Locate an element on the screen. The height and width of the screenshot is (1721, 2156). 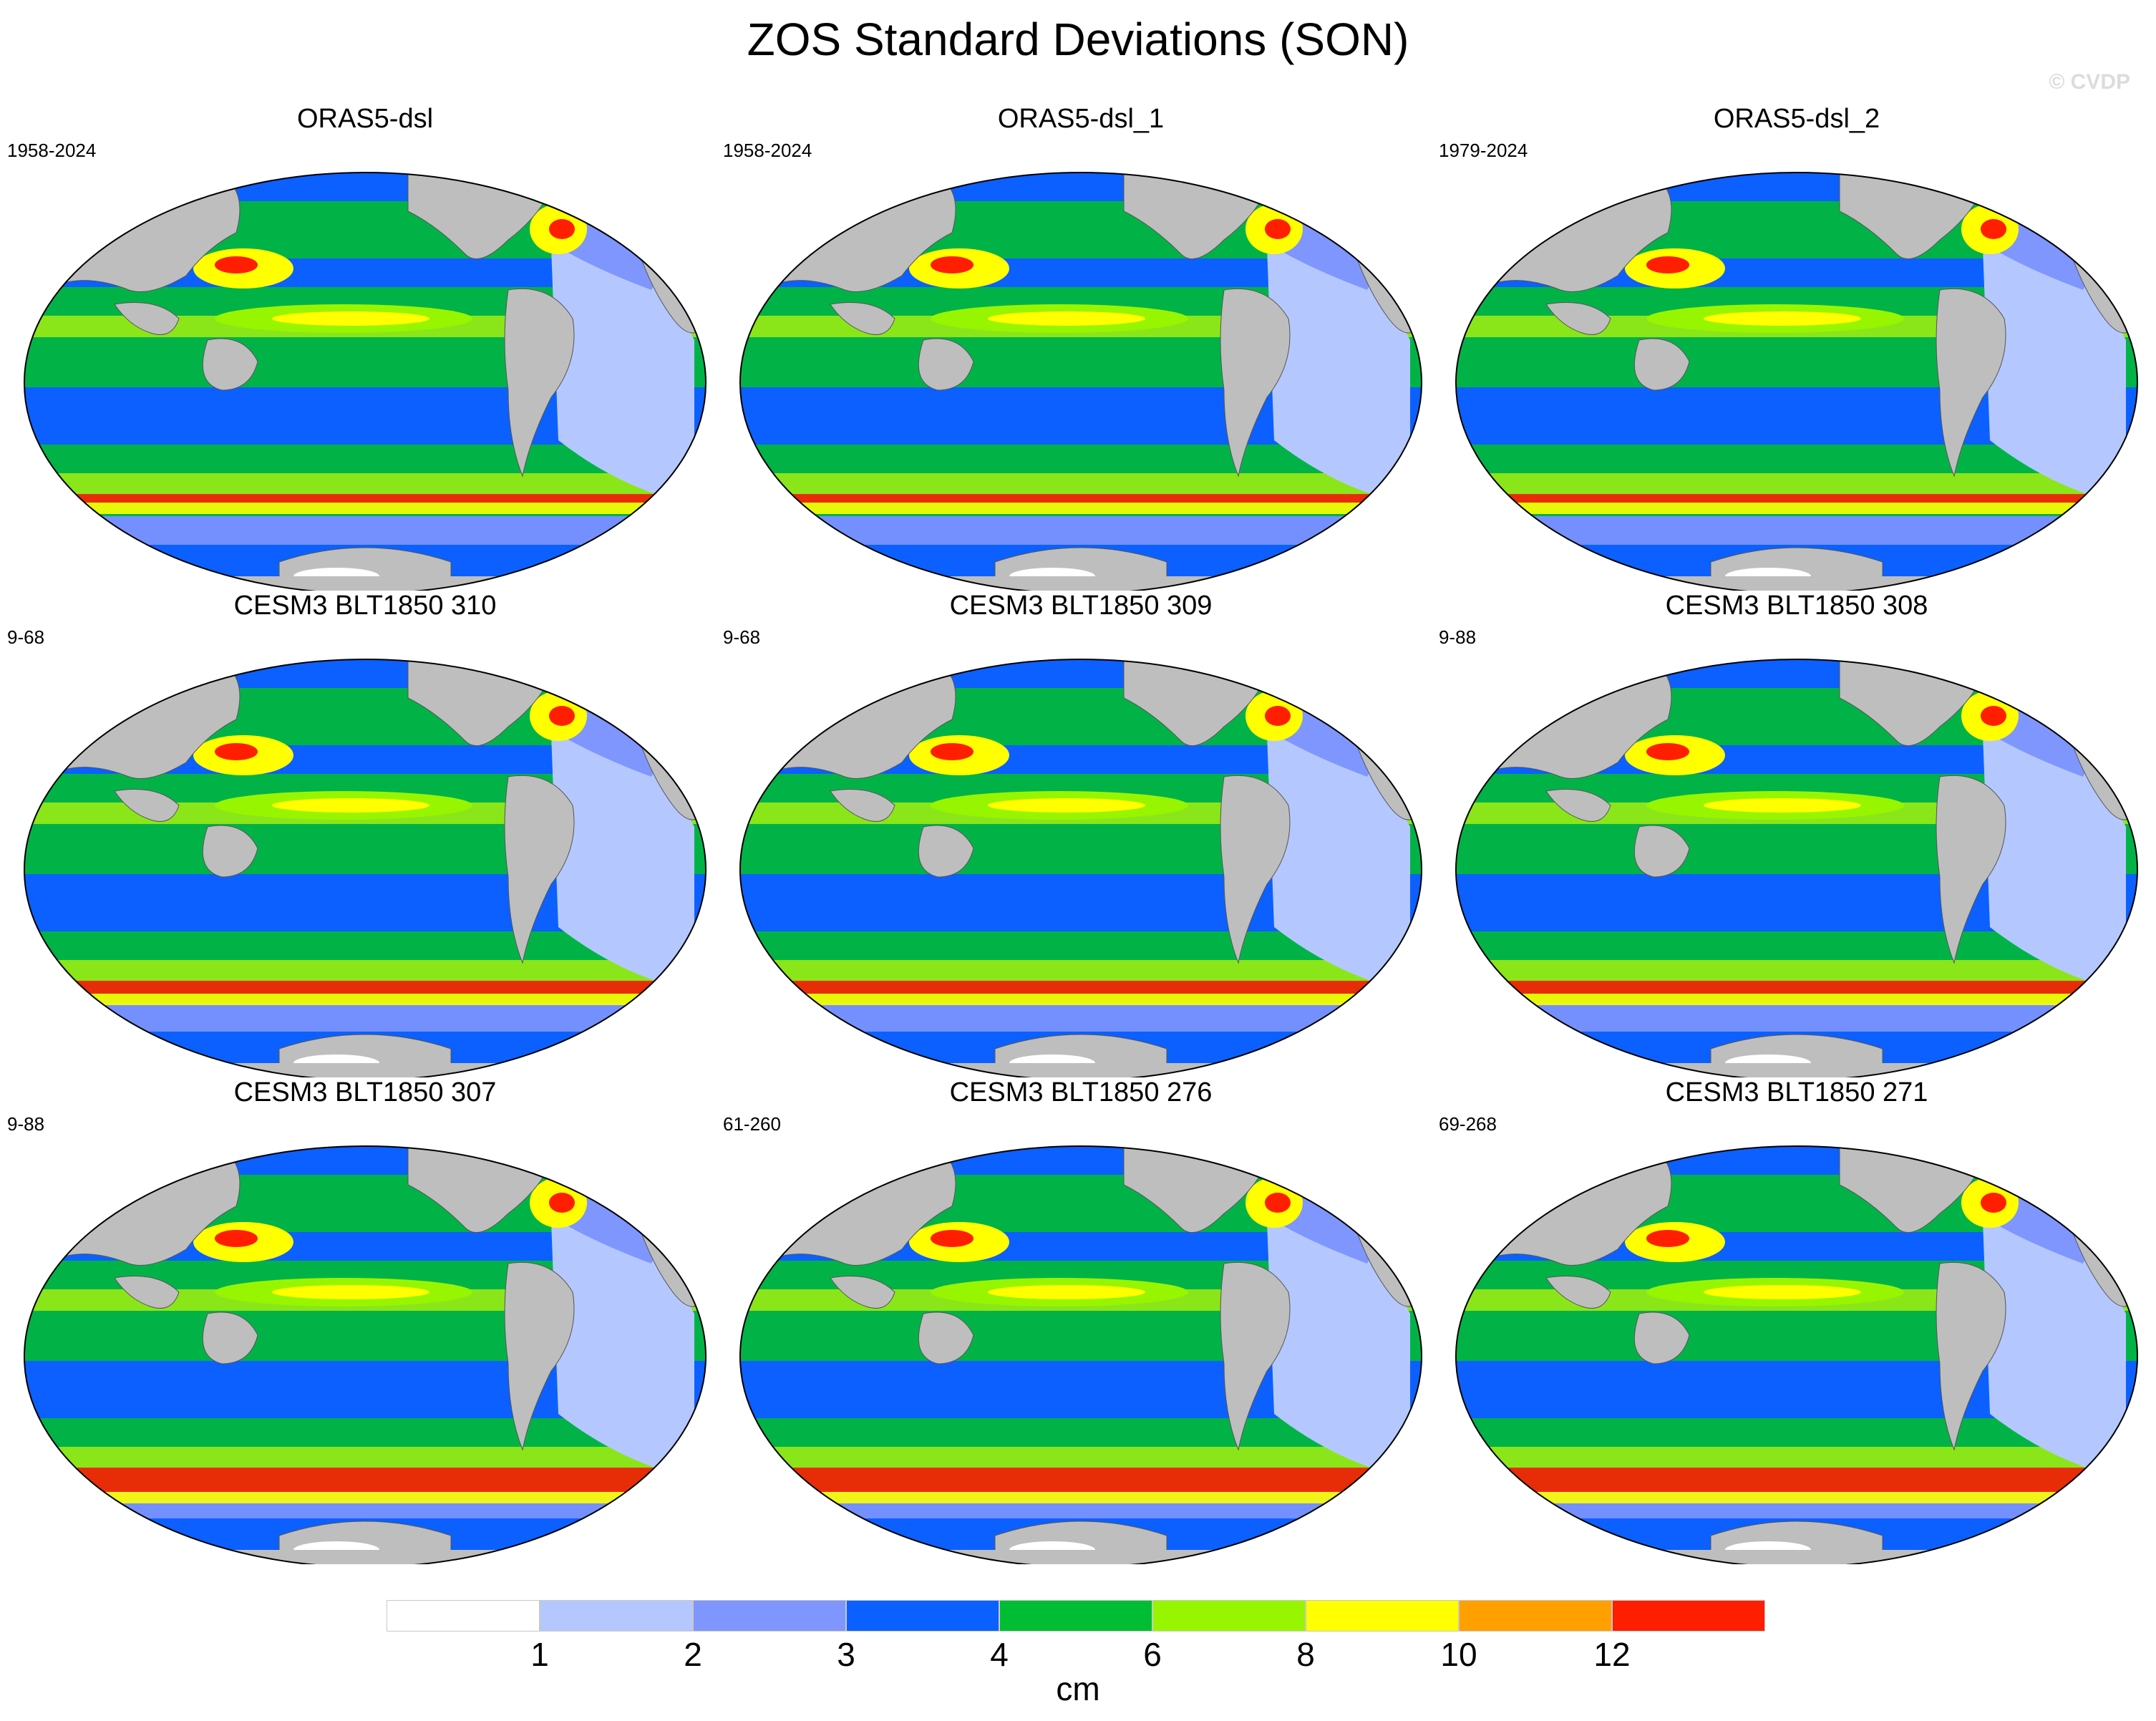
colorbar-tick-label: 2 is located at coordinates (693, 1655).